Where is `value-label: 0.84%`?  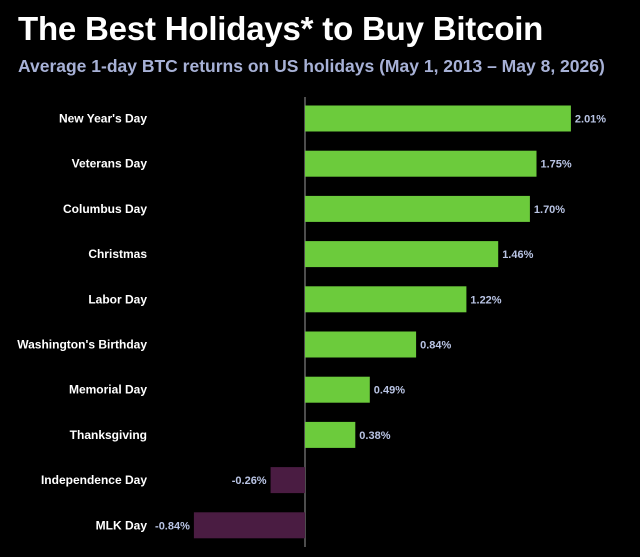 value-label: 0.84% is located at coordinates (435, 346).